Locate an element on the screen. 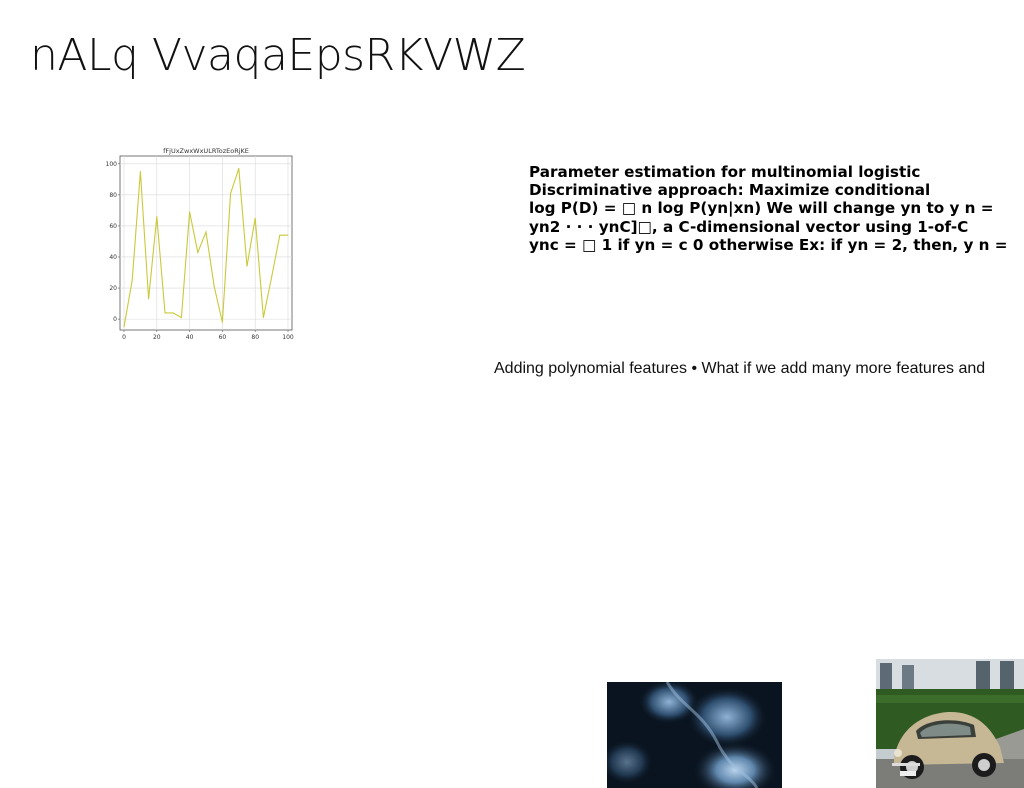 The width and height of the screenshot is (1024, 788). x-tick-label: 60 is located at coordinates (223, 337).